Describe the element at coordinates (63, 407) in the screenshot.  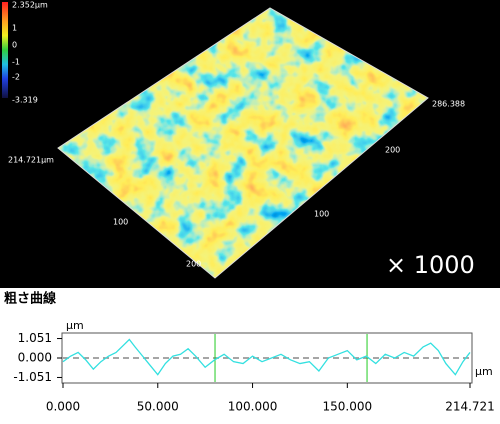
I see `x-tick-label: 0.000` at that location.